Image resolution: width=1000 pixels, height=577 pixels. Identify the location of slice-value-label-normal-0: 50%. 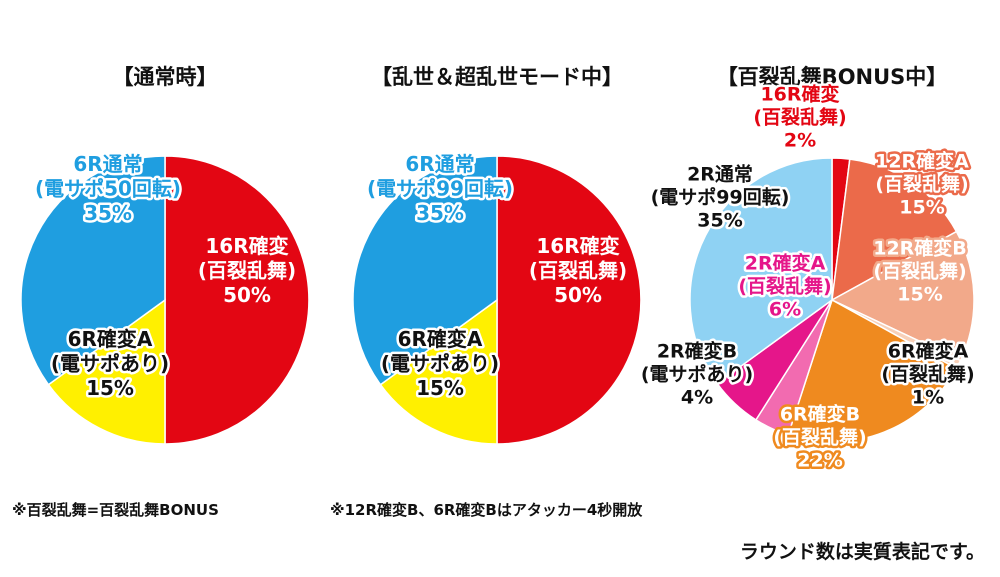
(247, 295).